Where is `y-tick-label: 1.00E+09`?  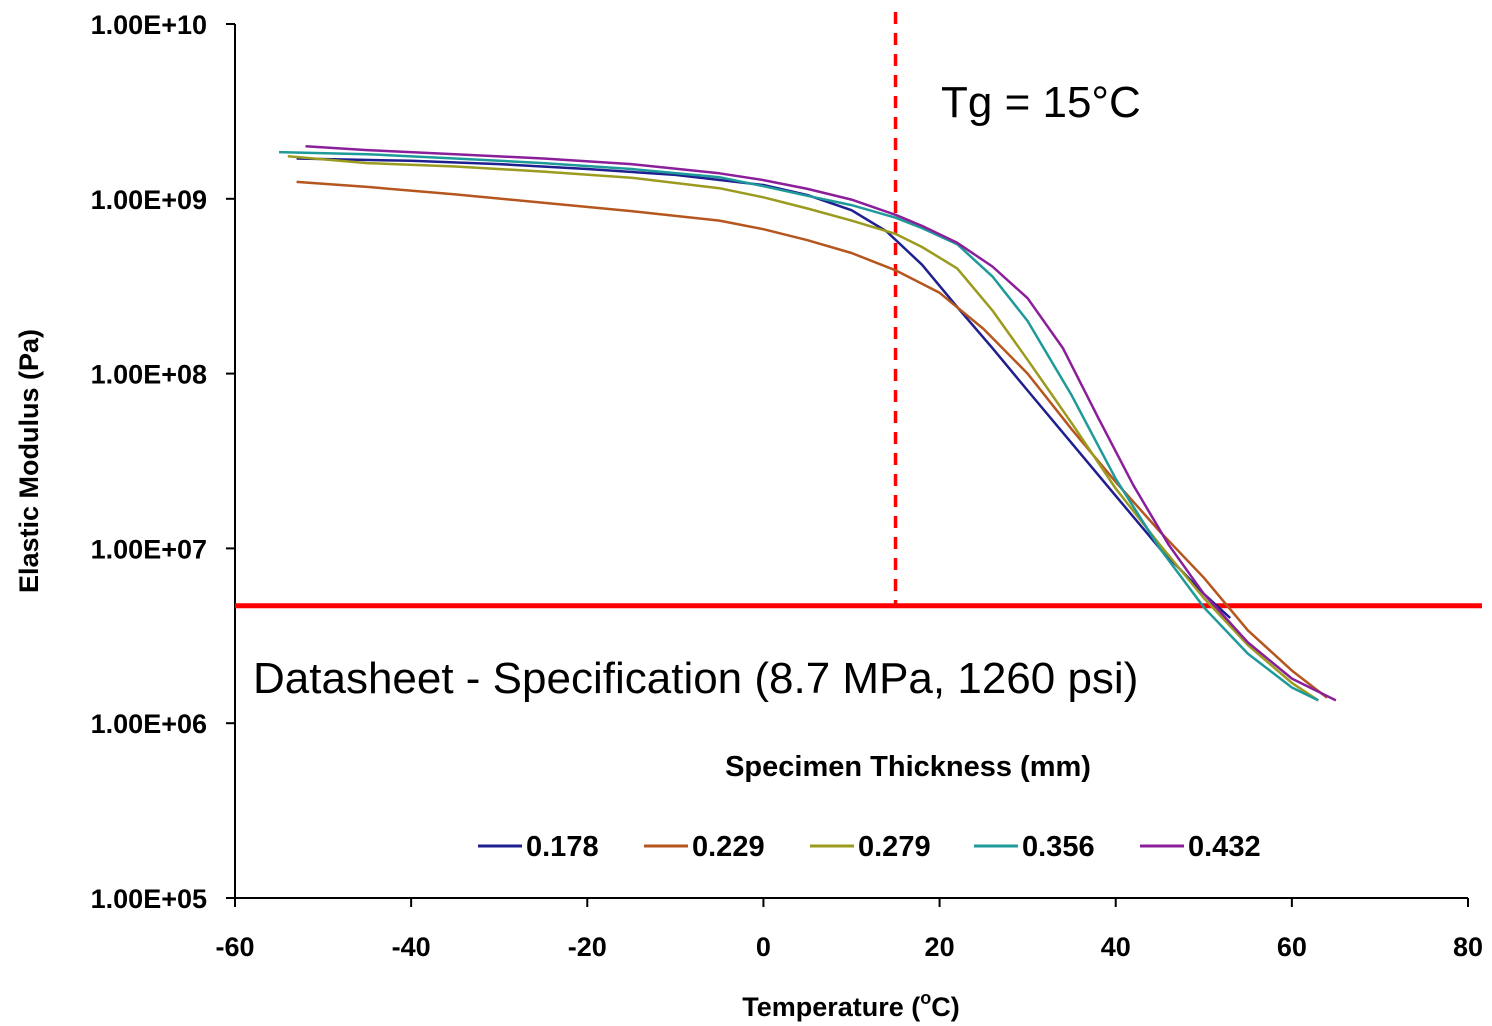
y-tick-label: 1.00E+09 is located at coordinates (149, 200).